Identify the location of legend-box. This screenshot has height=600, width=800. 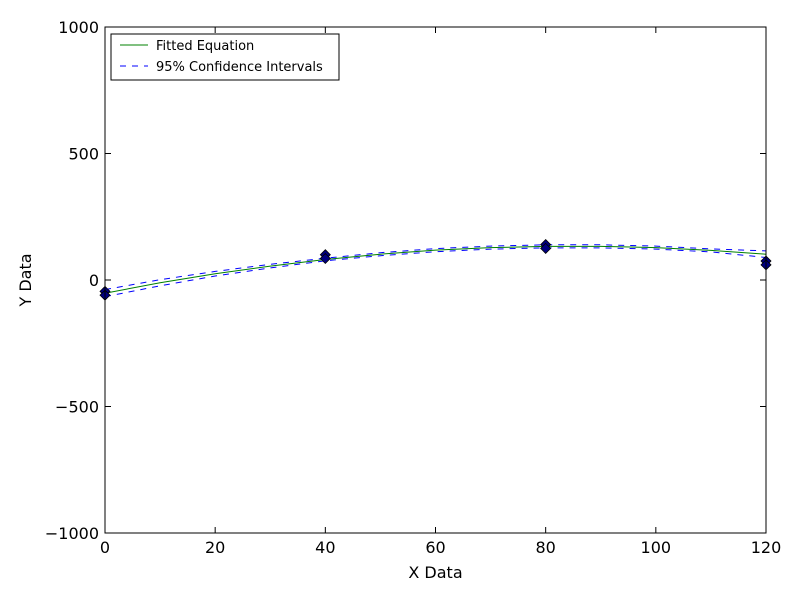
(225, 57).